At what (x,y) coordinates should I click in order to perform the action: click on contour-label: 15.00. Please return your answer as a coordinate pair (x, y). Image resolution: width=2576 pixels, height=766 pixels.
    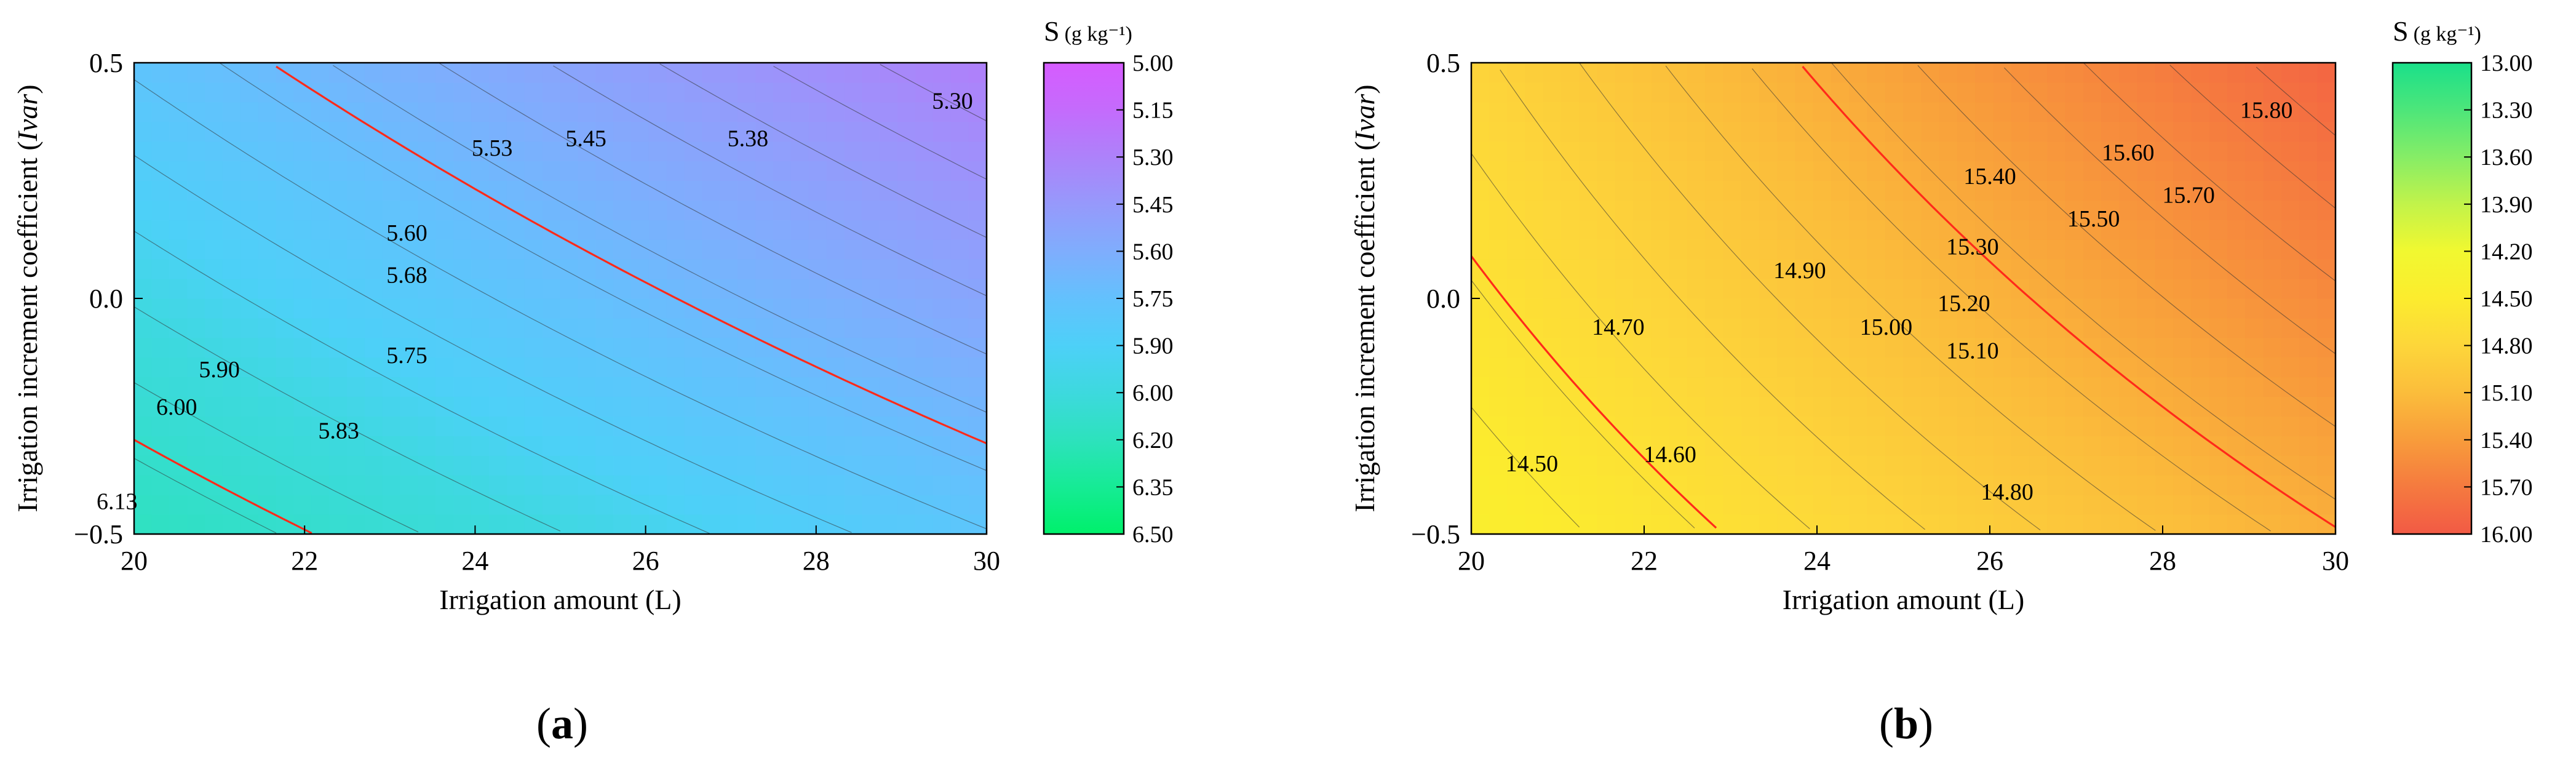
    Looking at the image, I should click on (1886, 327).